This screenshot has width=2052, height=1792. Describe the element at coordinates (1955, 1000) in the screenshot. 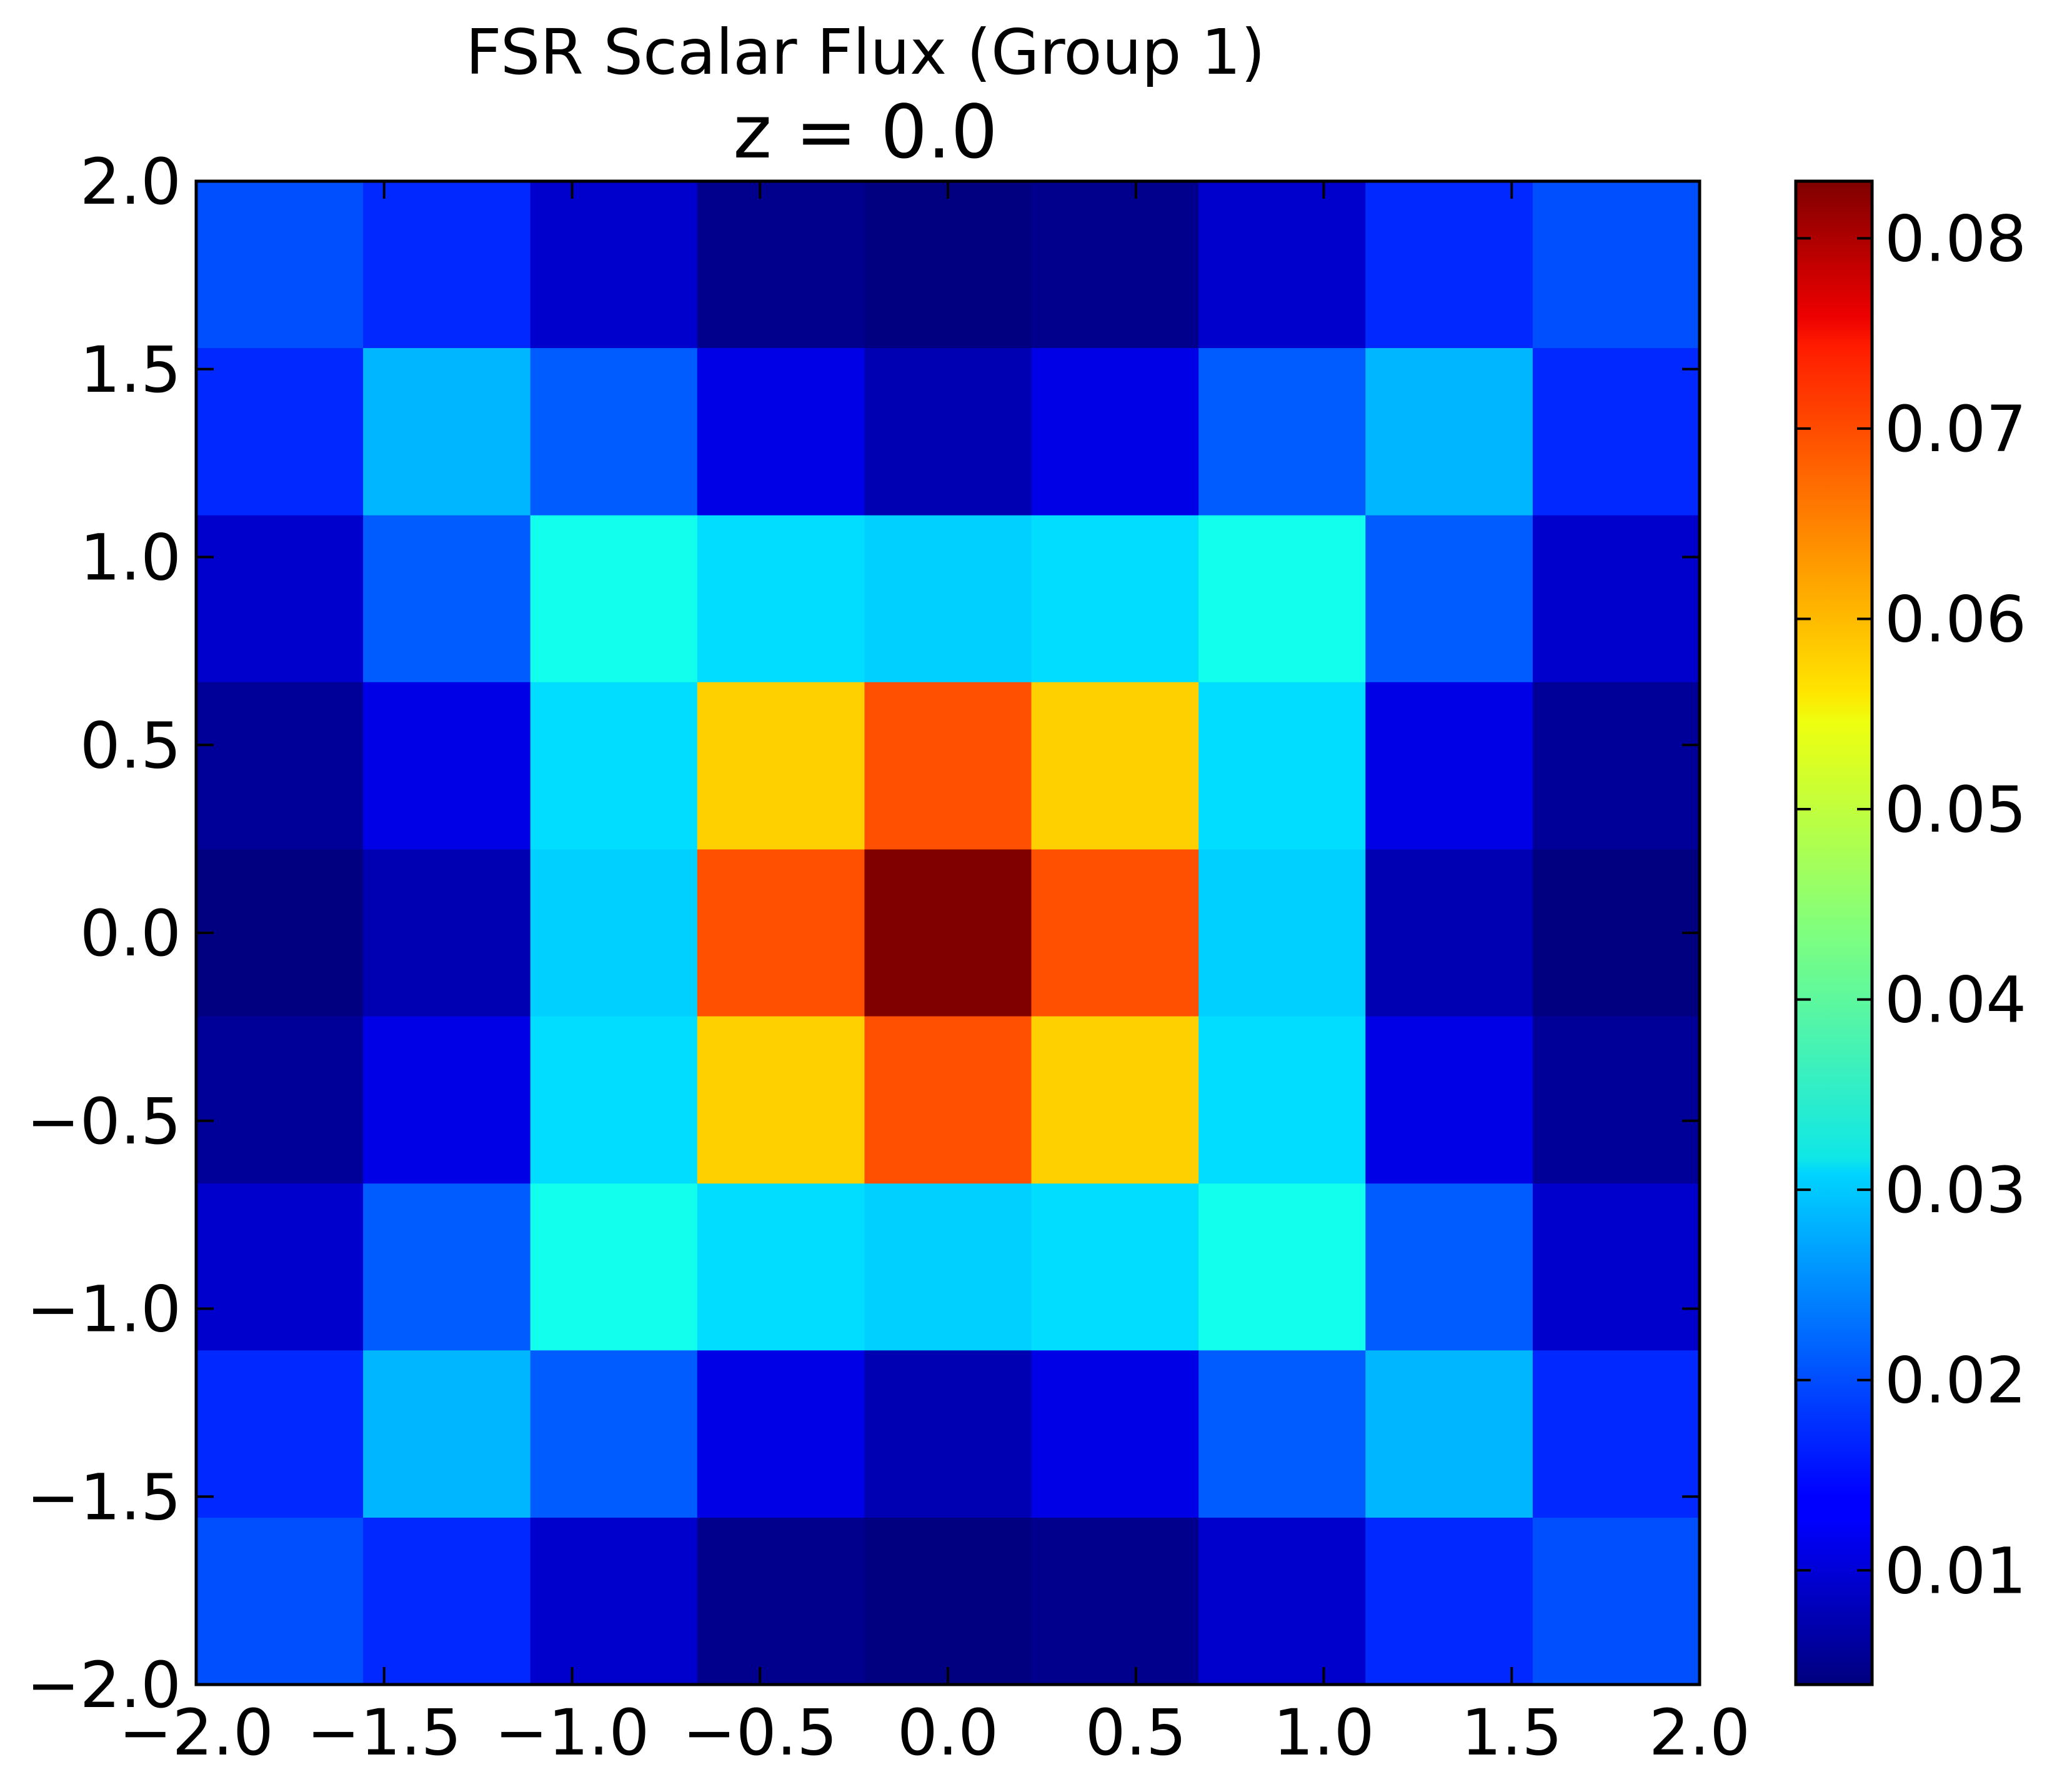

I see `colorbar-tick-label: 0.04` at that location.